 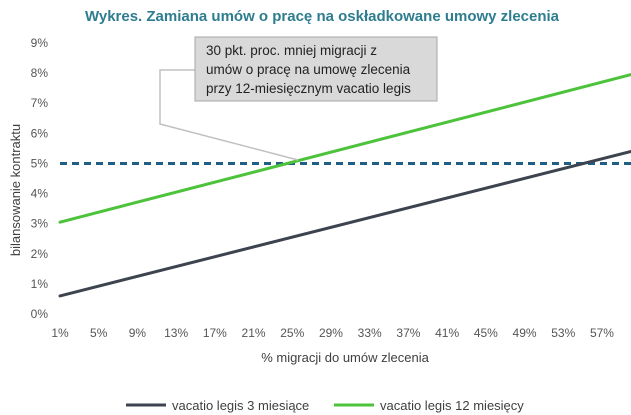 I want to click on annotation-line-3: przy 12-miesięcznym vacatio legis, so click(x=308, y=88).